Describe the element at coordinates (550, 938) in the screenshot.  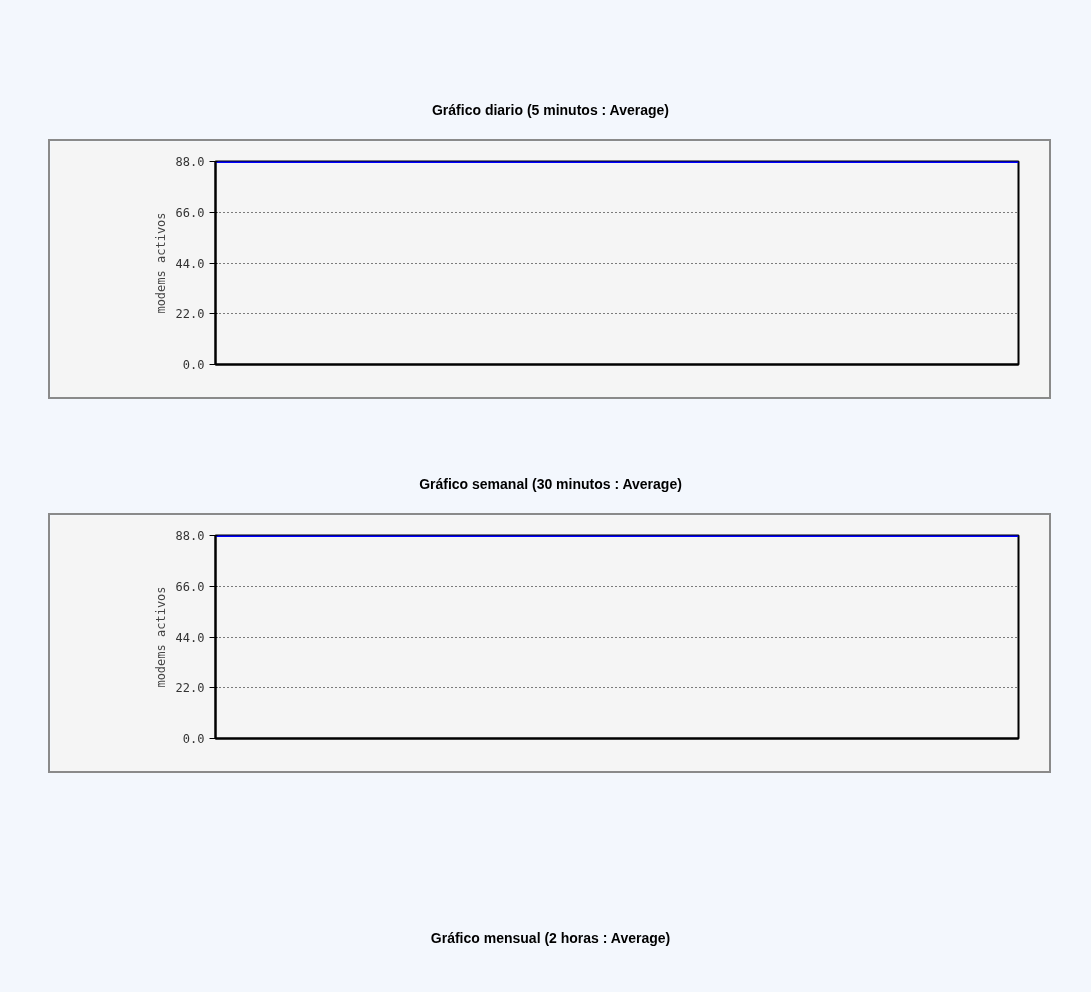
I see `text: Gráfico mensual (2 horas : Average)` at that location.